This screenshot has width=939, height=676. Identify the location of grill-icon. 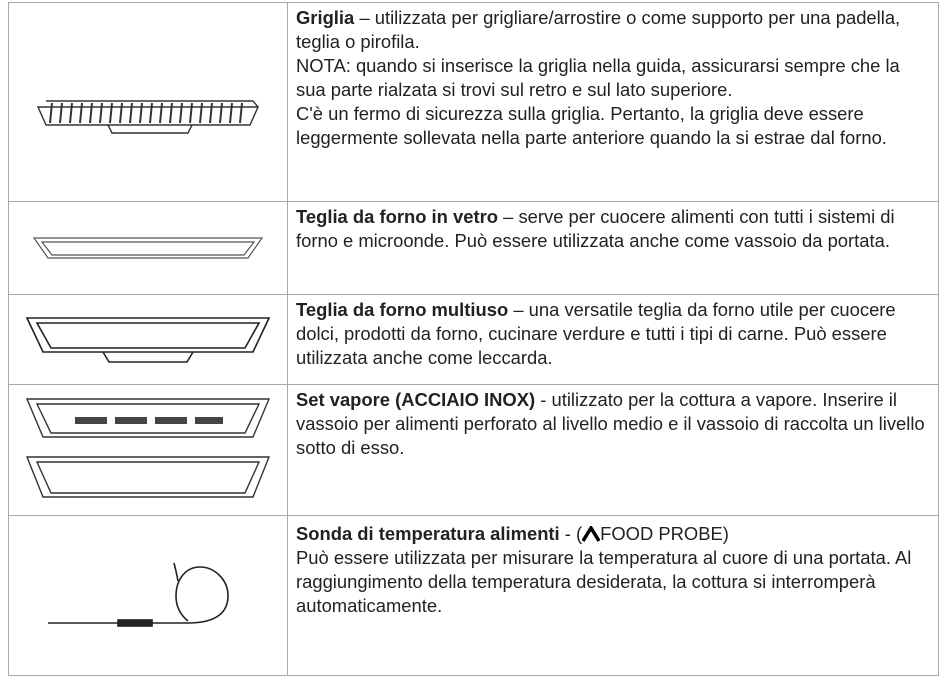
(148, 117).